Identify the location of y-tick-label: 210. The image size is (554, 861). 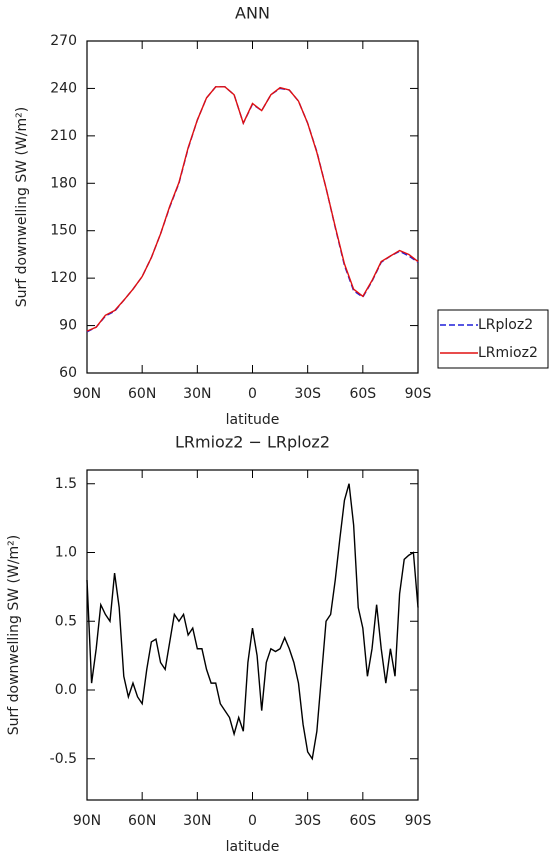
(63, 136).